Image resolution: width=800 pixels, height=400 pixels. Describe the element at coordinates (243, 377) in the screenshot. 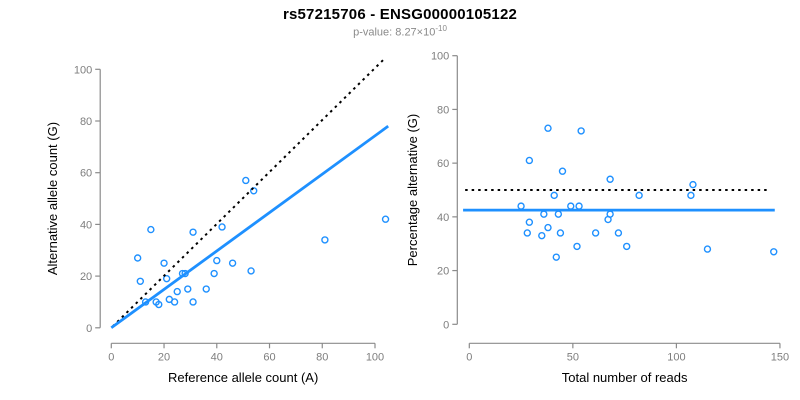

I see `x-axis-title: Reference allele count (A)` at that location.